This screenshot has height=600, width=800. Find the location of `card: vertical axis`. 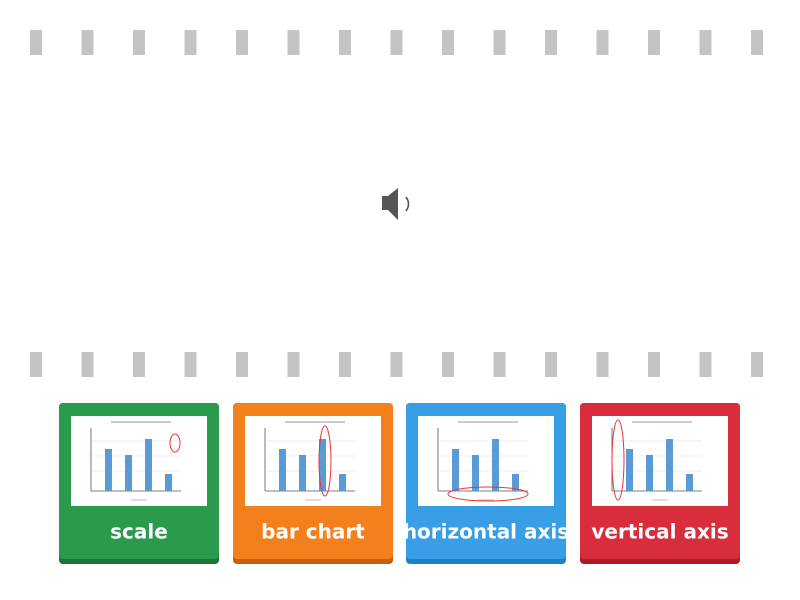

card: vertical axis is located at coordinates (660, 483).